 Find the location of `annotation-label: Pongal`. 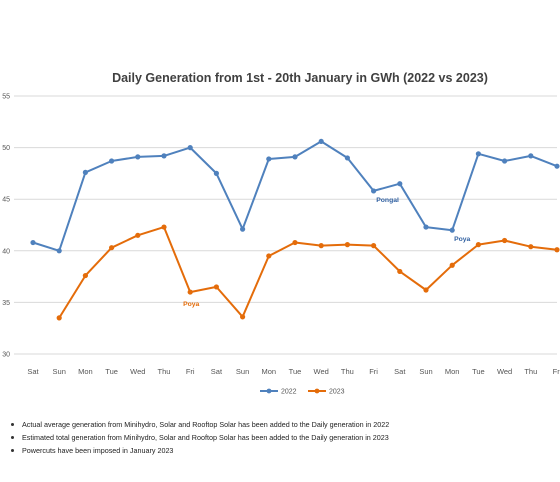

annotation-label: Pongal is located at coordinates (387, 200).